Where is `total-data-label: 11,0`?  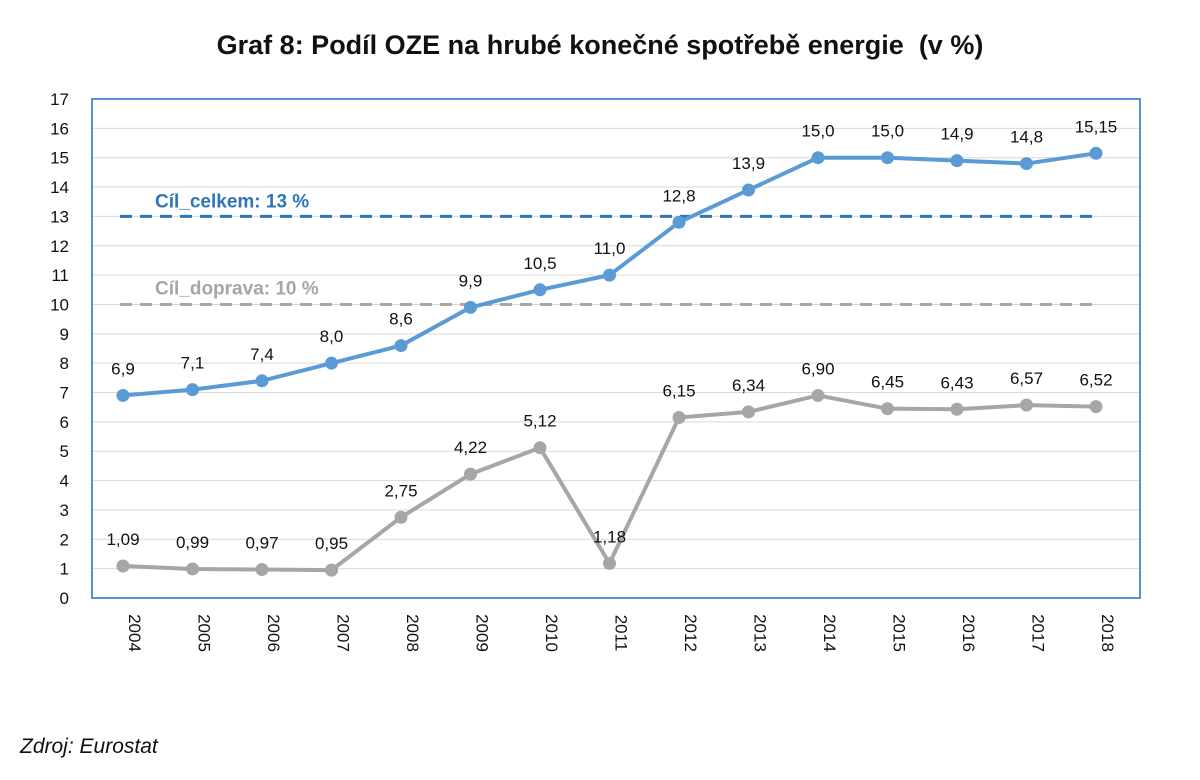
total-data-label: 11,0 is located at coordinates (610, 248).